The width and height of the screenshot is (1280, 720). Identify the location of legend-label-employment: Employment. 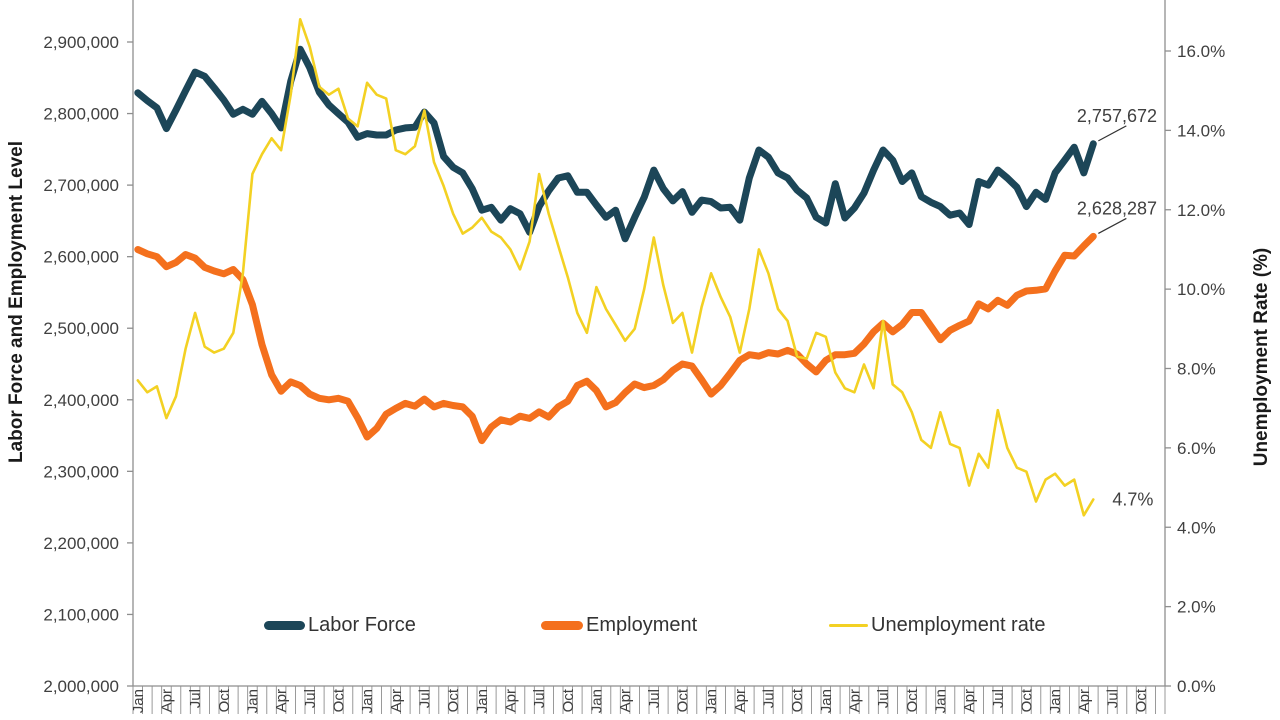
(642, 625).